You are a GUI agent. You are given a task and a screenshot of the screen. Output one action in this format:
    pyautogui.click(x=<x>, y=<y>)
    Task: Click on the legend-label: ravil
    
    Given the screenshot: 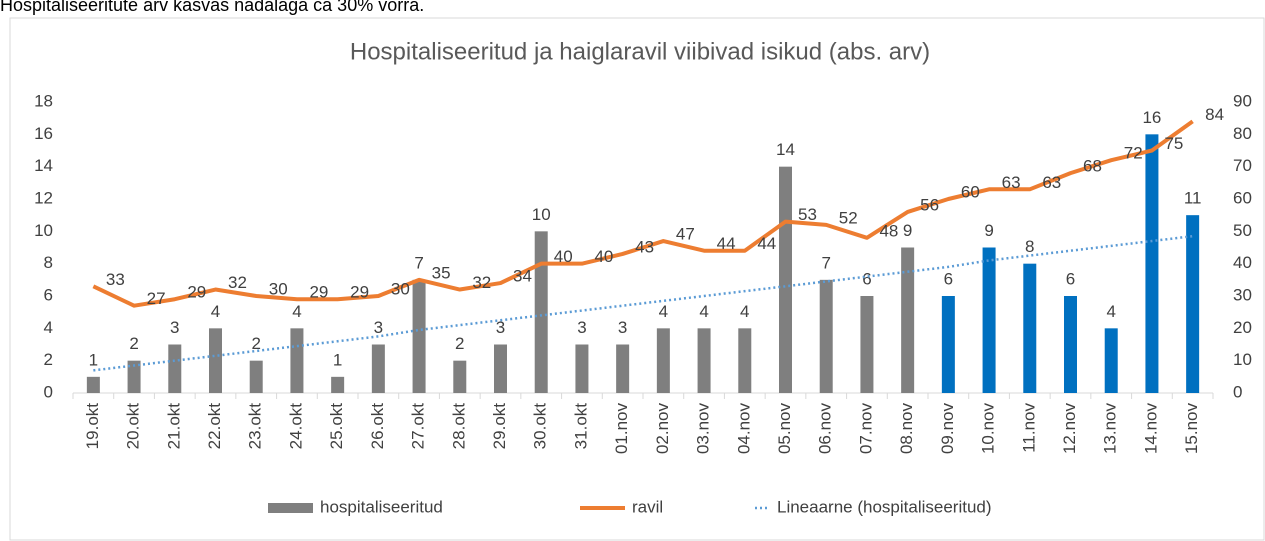 What is the action you would take?
    pyautogui.click(x=647, y=506)
    